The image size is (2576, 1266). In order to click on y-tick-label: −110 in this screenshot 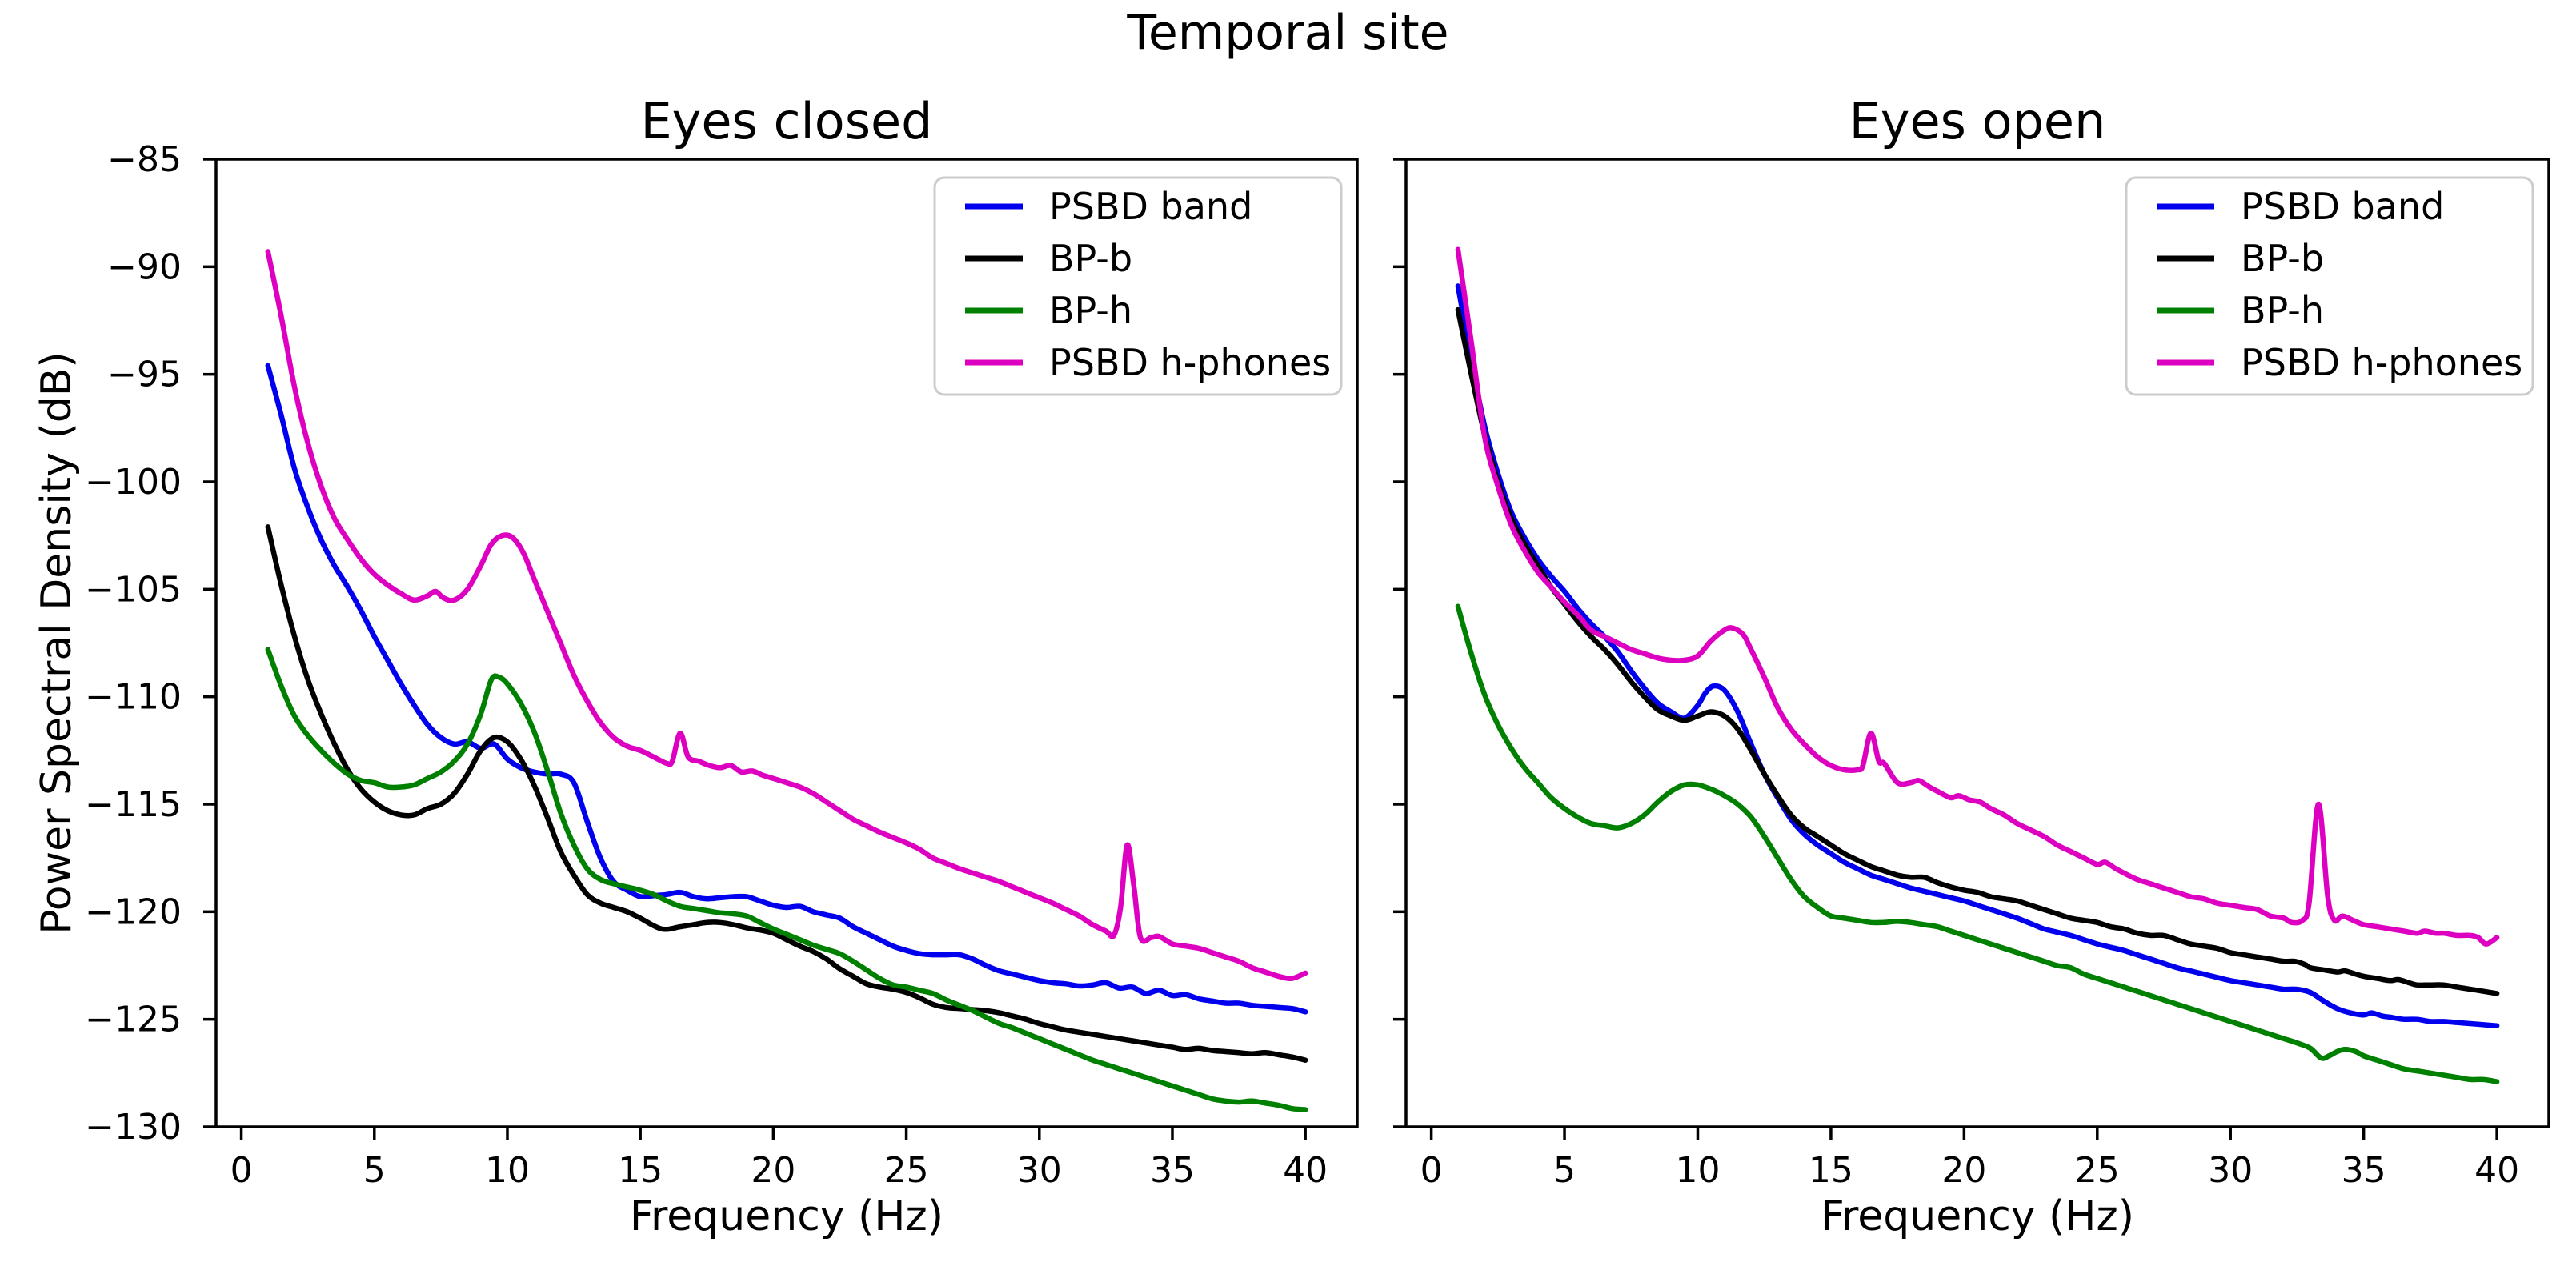, I will do `click(133, 697)`.